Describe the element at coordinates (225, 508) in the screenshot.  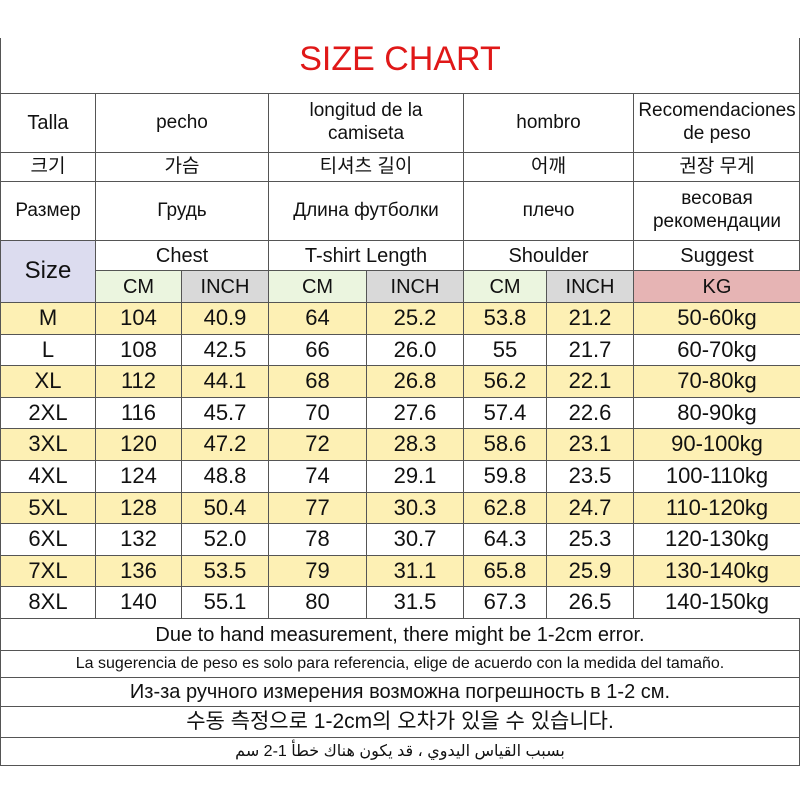
I see `value-cell: 50.4` at that location.